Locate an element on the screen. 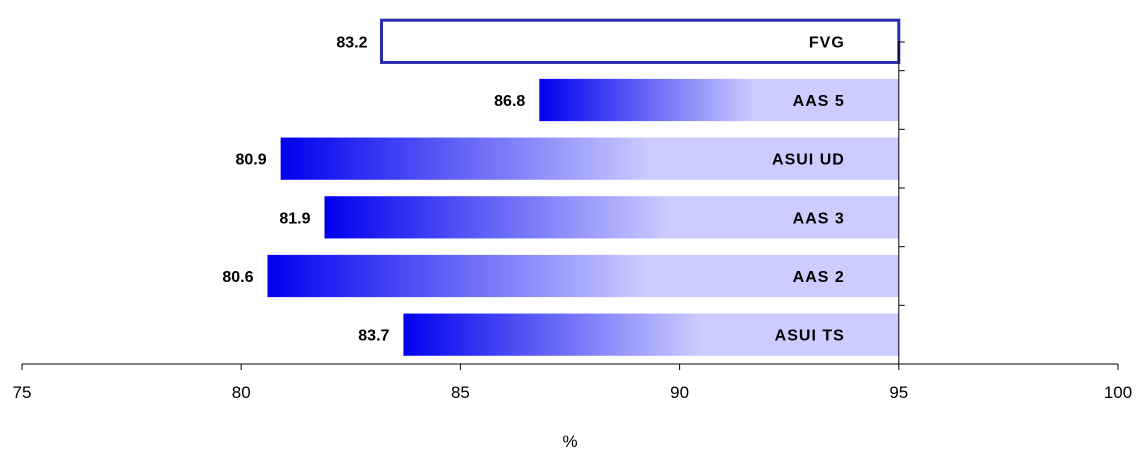 This screenshot has height=462, width=1140. category-label-aas-3: AAS 3 is located at coordinates (819, 218).